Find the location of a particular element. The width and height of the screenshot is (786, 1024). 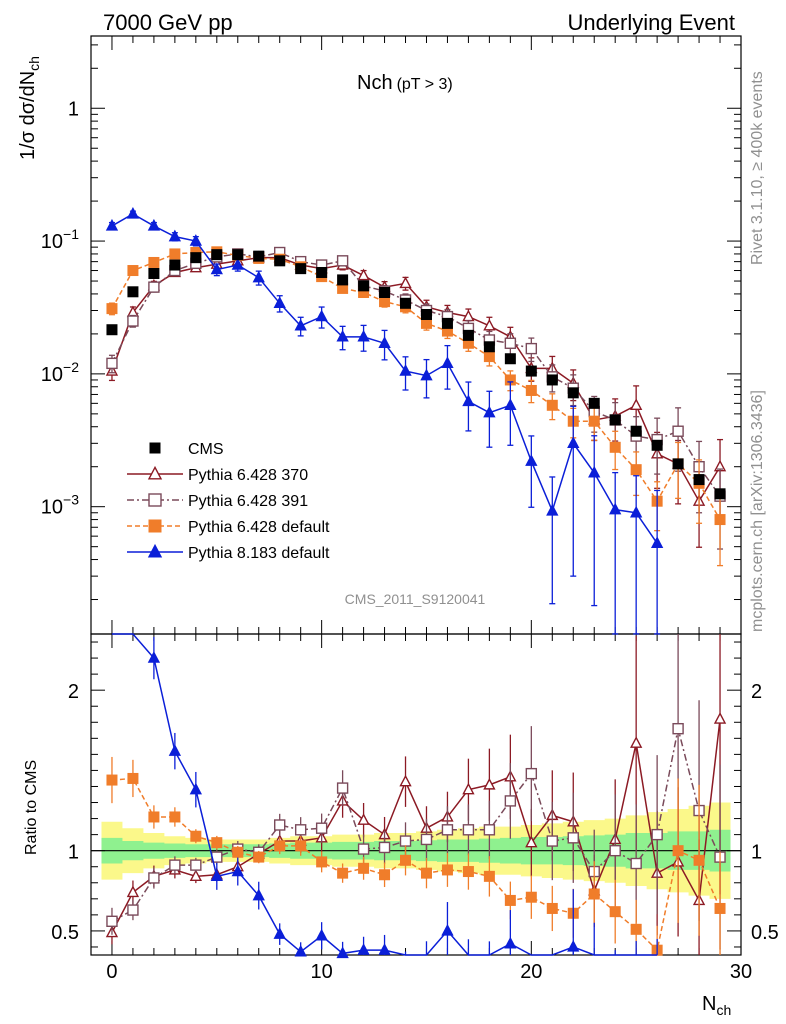

plot-title-sub: (pT > 3) is located at coordinates (425, 84).